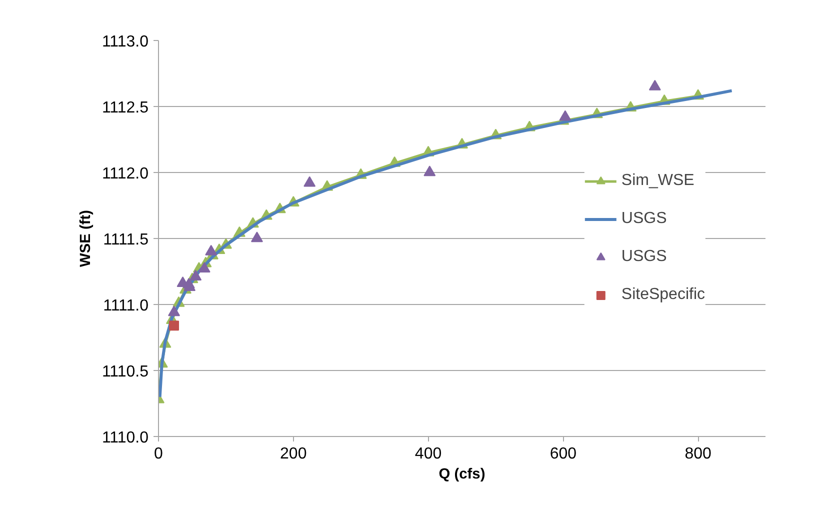  What do you see at coordinates (125, 174) in the screenshot?
I see `y-tick-label: 1112.0` at bounding box center [125, 174].